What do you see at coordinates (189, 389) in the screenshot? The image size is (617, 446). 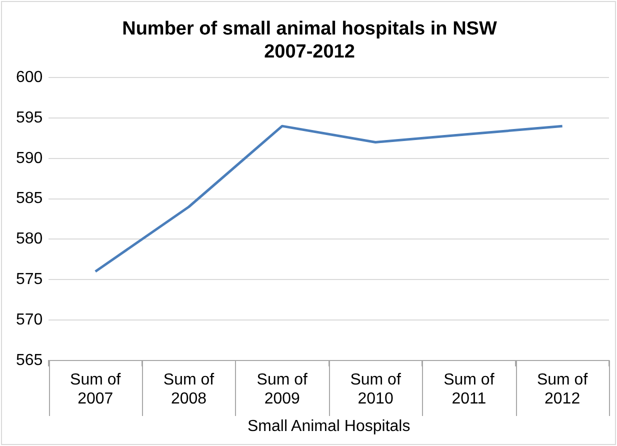 I see `x-tick-label: Sum of 2008` at bounding box center [189, 389].